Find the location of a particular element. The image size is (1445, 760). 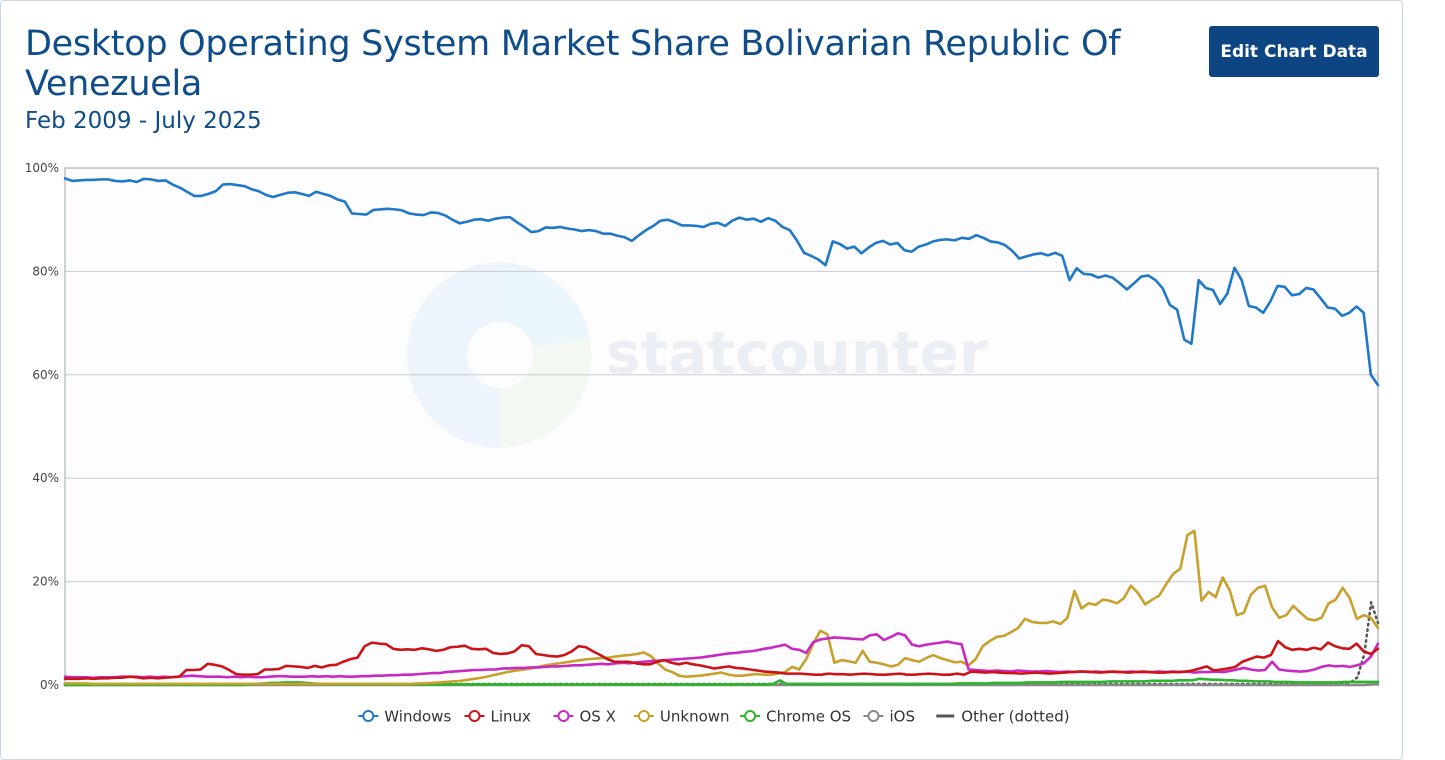

y-tick-label: 60% is located at coordinates (45, 375).